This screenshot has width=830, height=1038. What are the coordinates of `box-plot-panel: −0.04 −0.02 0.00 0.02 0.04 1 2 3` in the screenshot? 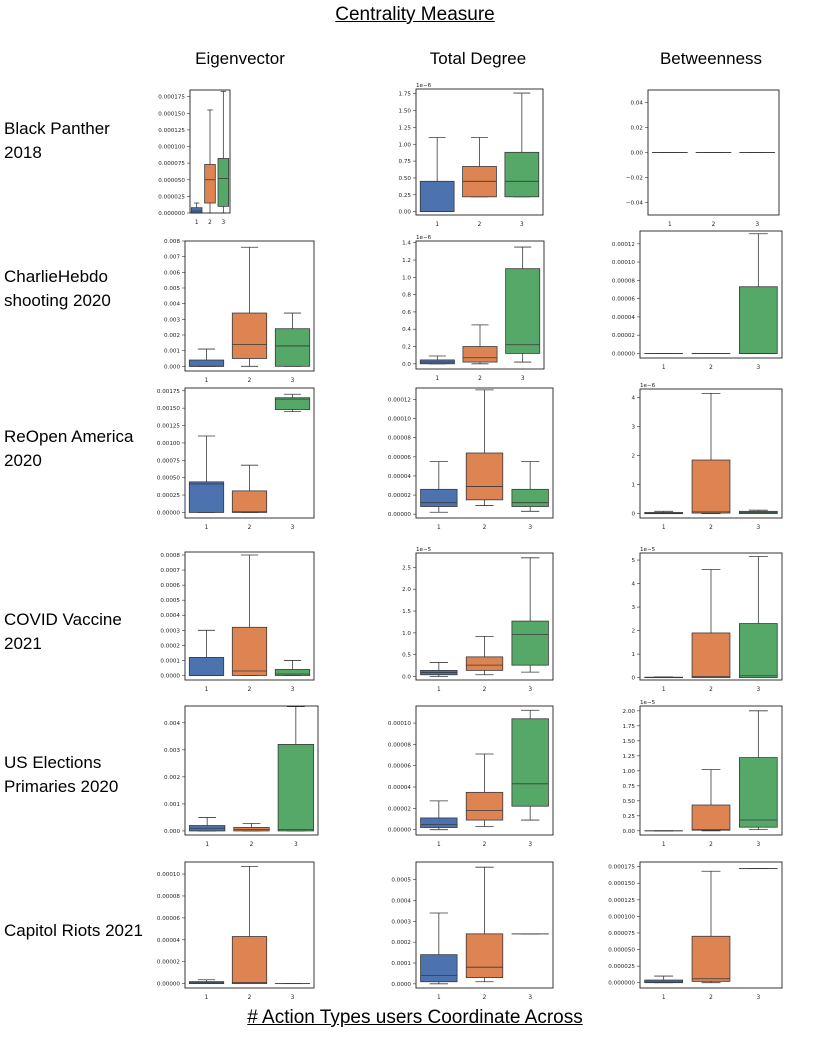 It's located at (703, 158).